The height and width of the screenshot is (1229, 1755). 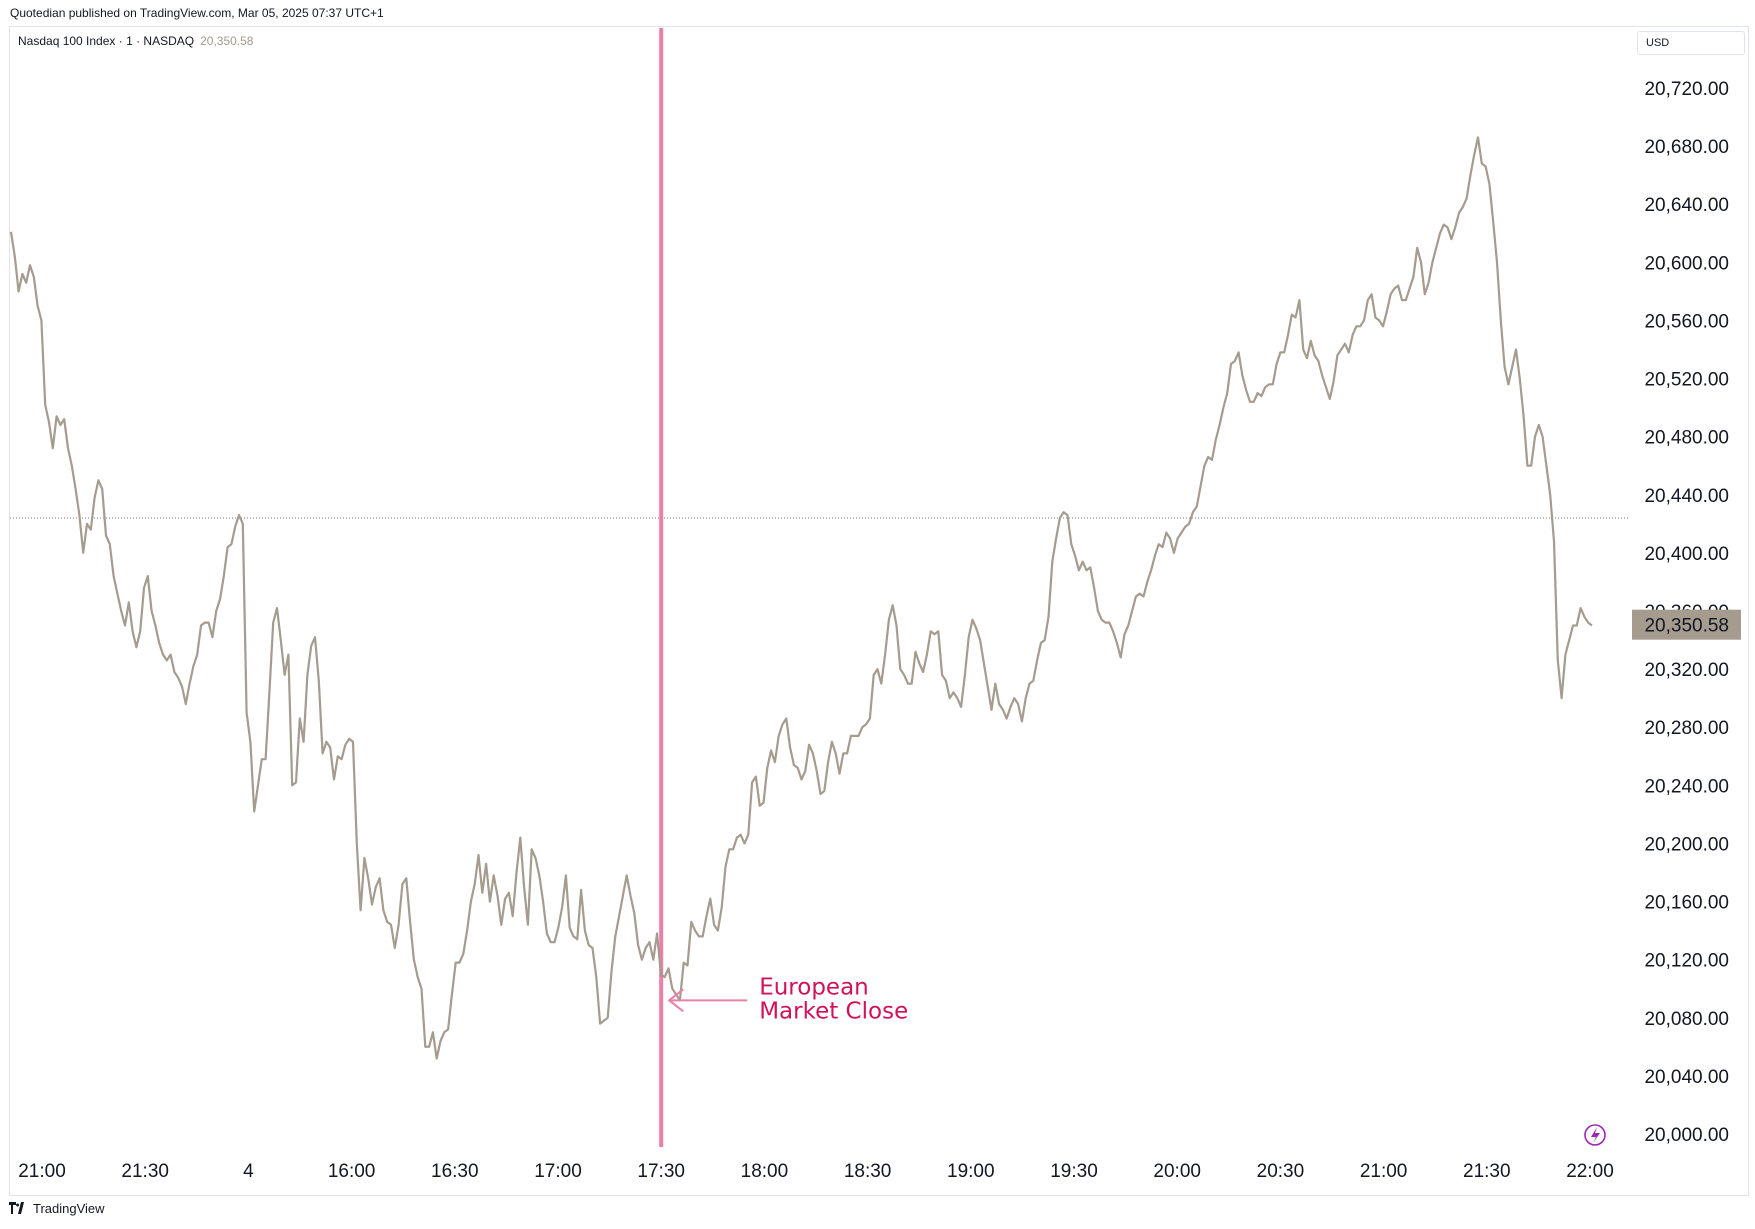 I want to click on x-tick-label: 17:30, so click(x=661, y=1171).